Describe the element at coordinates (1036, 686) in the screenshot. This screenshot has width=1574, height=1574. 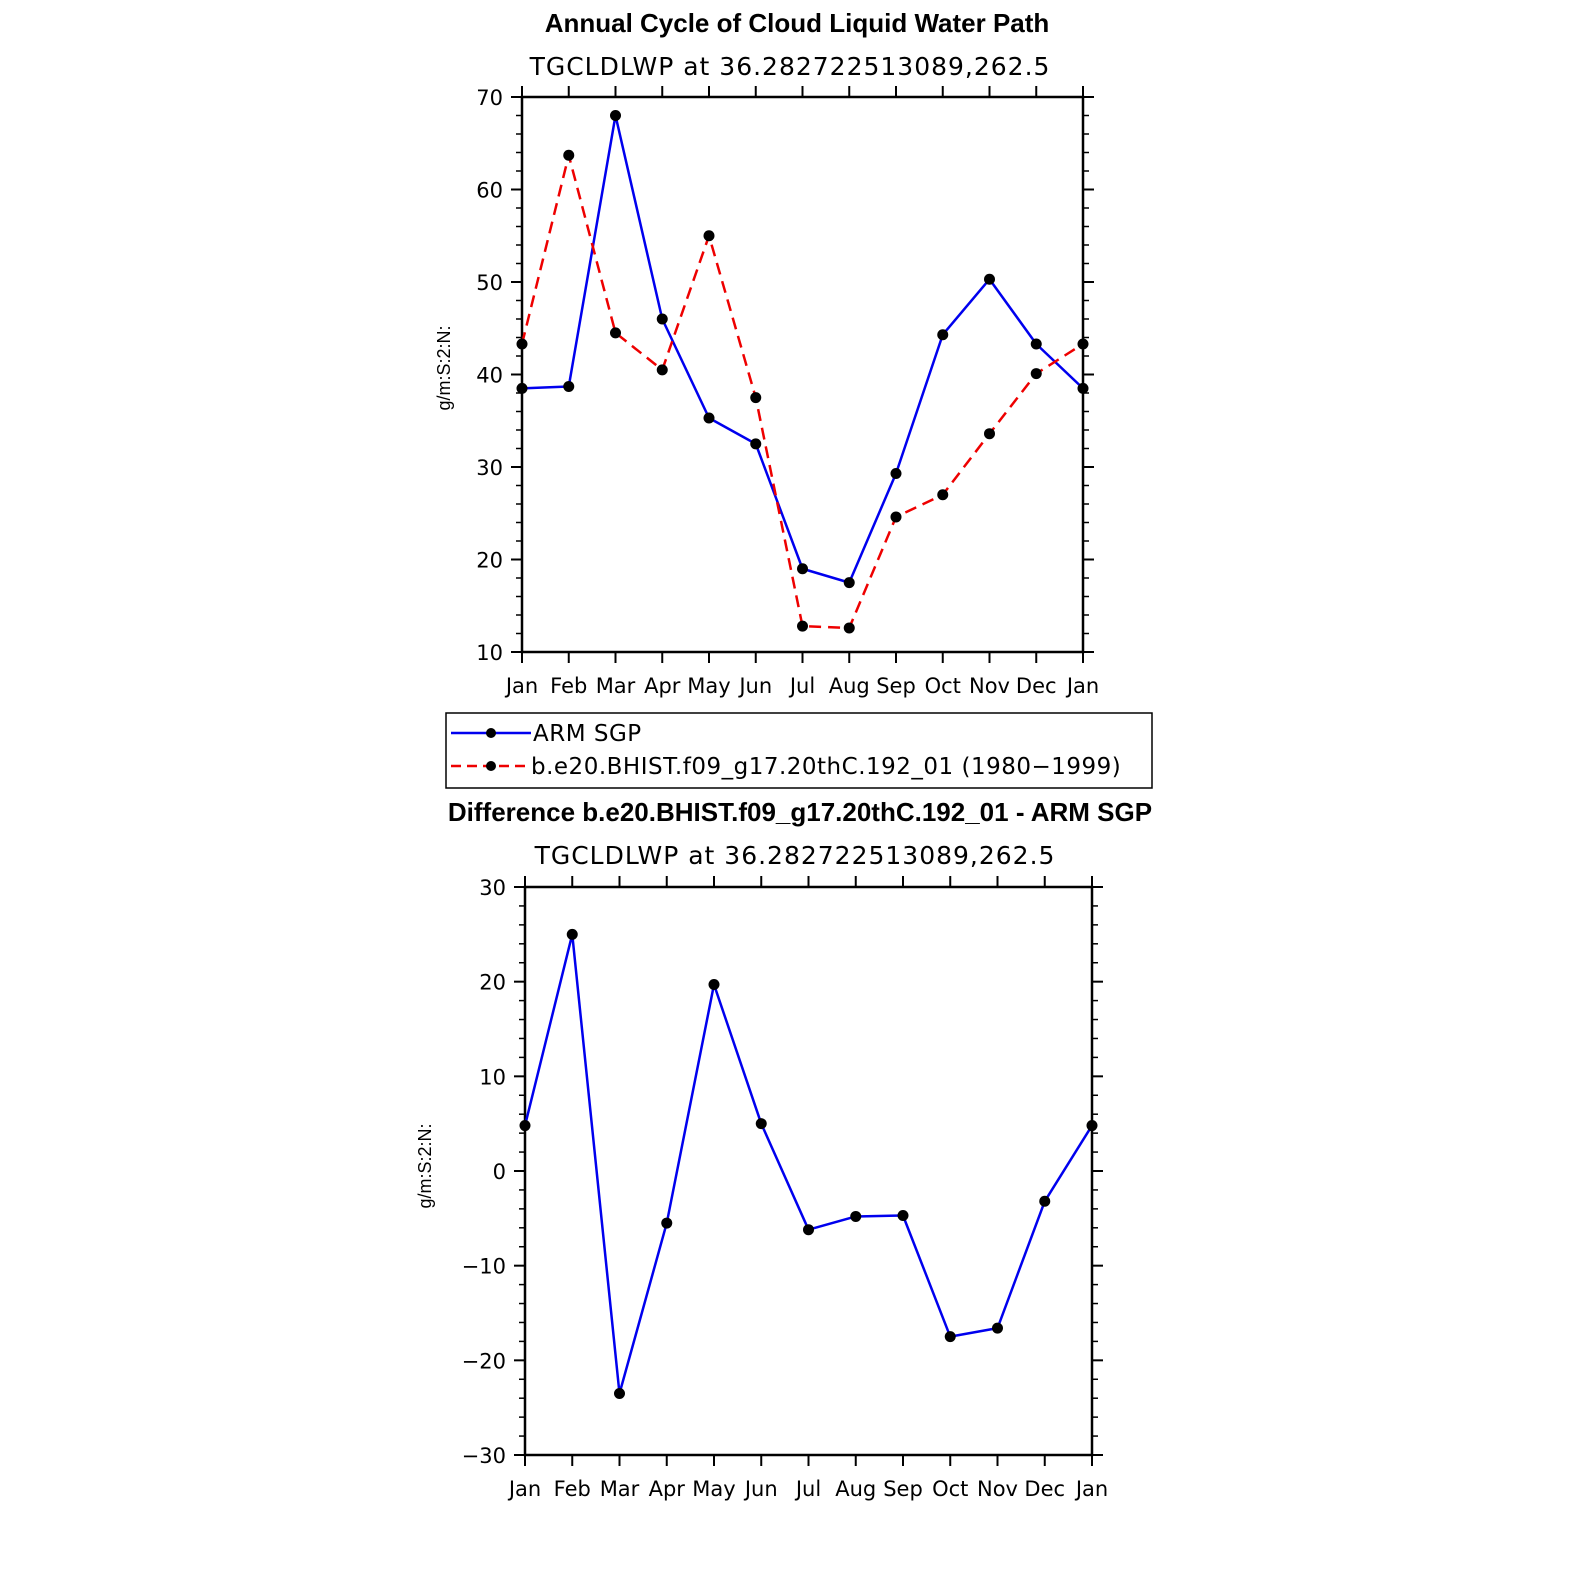
I see `top-chart-x-tick-label: Dec` at that location.